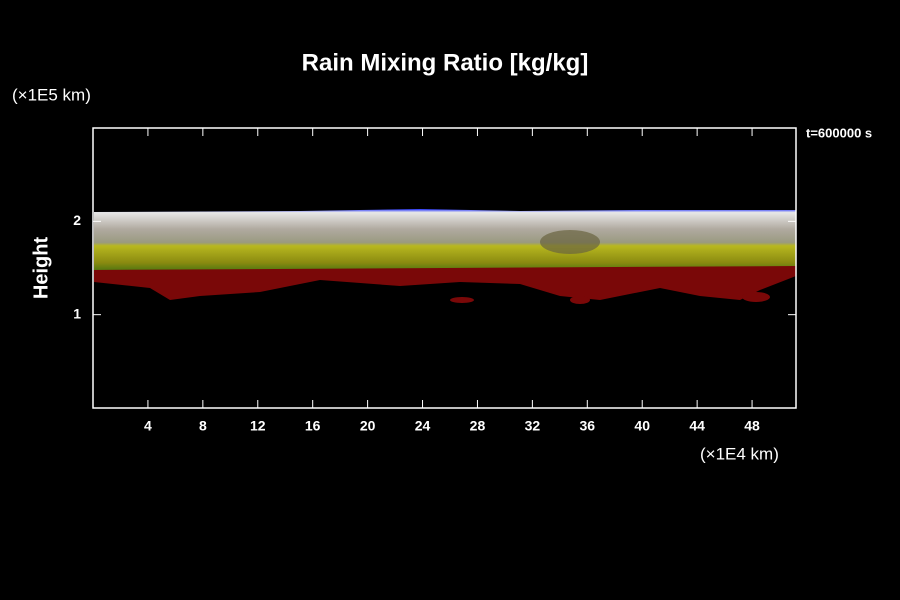 The image size is (900, 600). Describe the element at coordinates (739, 453) in the screenshot. I see `x-unit: (×1E4 km)` at that location.